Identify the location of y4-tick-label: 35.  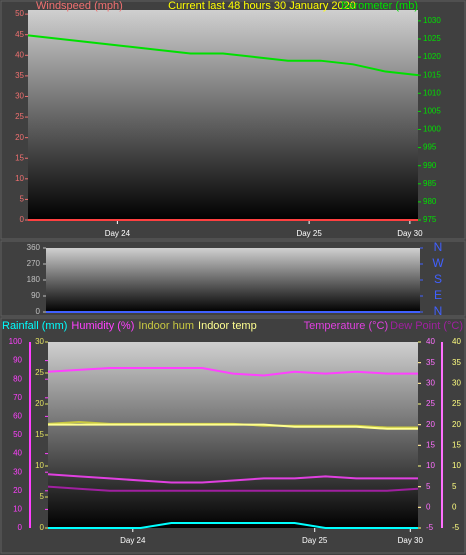
(456, 362).